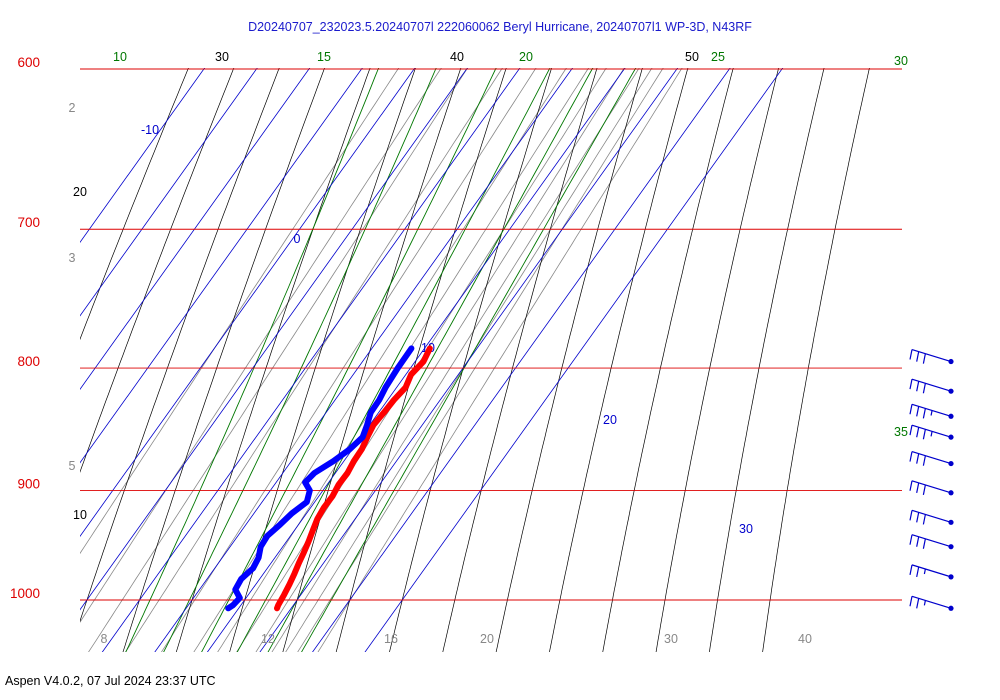 The image size is (1000, 700). What do you see at coordinates (610, 420) in the screenshot?
I see `isotherm-label: 20` at bounding box center [610, 420].